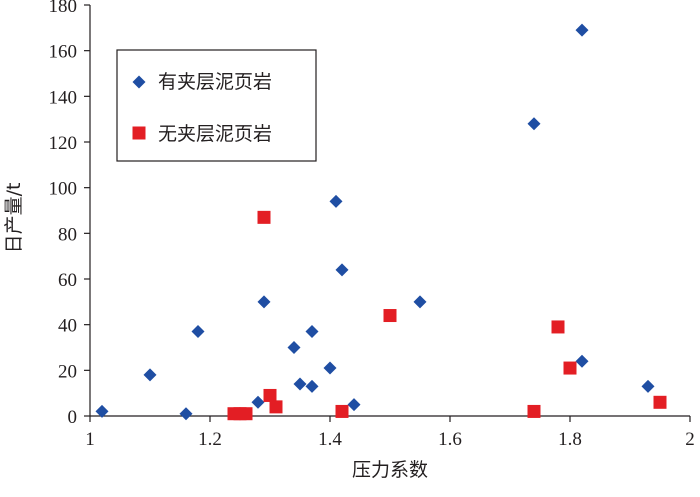 This screenshot has width=700, height=497. Describe the element at coordinates (215, 82) in the screenshot. I see `legend-label-series-1: 有夹层泥页岩` at that location.